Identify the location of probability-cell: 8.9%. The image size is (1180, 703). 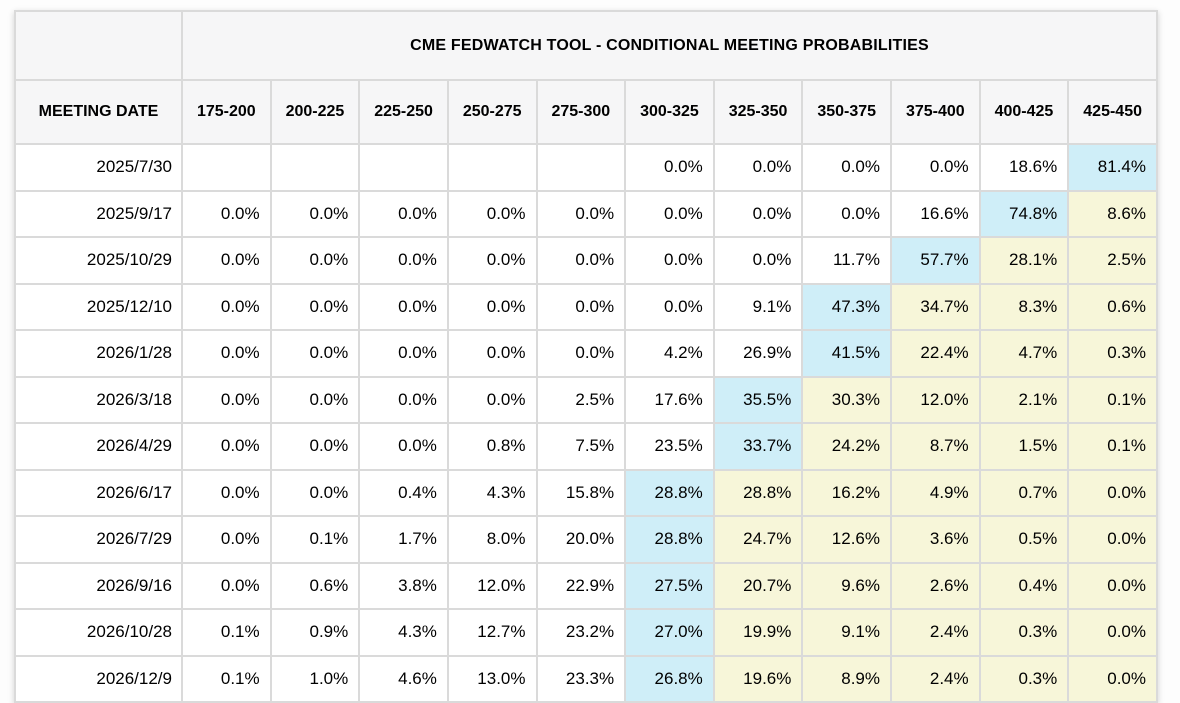
(846, 678).